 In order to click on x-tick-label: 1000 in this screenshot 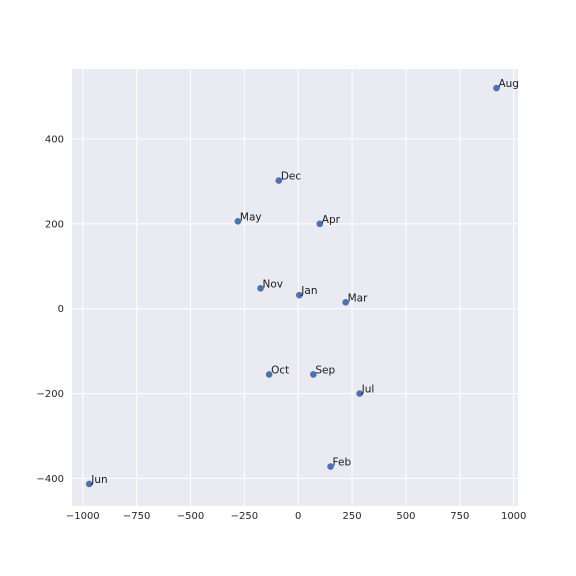, I will do `click(513, 516)`.